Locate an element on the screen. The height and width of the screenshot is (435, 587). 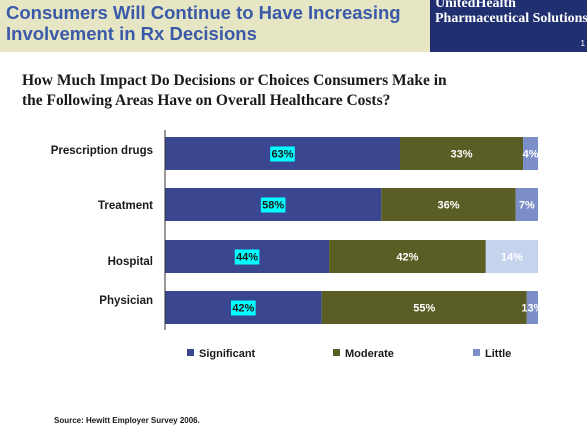
data-label-moderate-physician: 55% is located at coordinates (424, 309).